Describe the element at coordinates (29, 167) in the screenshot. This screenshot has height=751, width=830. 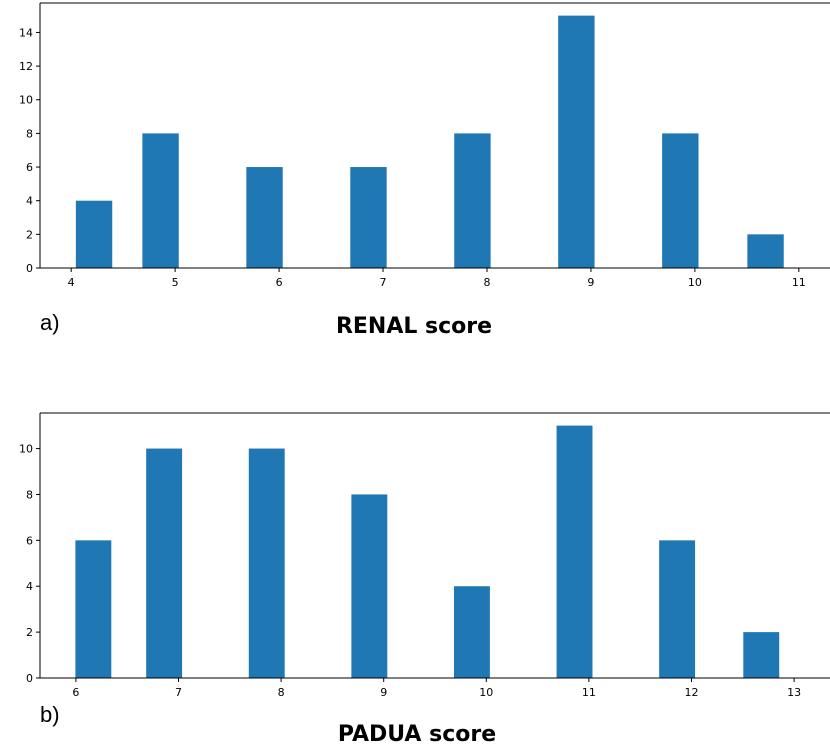
I see `renal-y-tick-label: 6` at that location.